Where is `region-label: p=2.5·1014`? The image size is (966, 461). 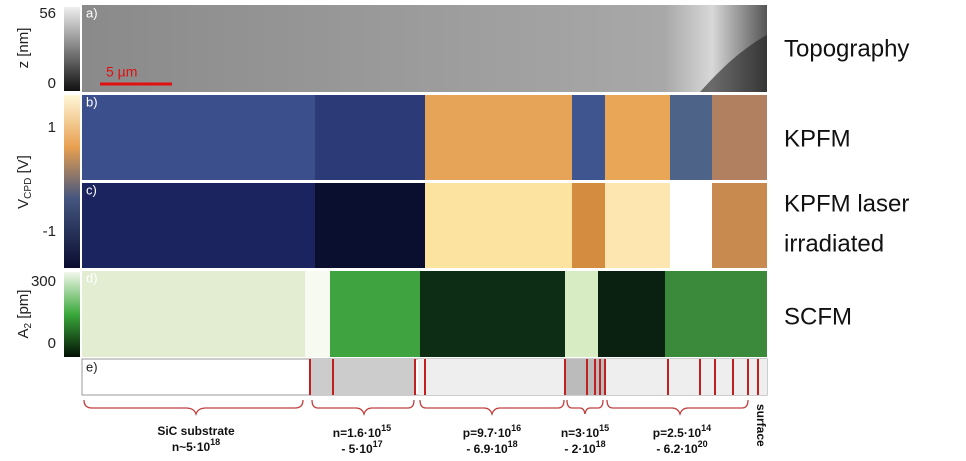
region-label: p=2.5·1014 is located at coordinates (682, 431).